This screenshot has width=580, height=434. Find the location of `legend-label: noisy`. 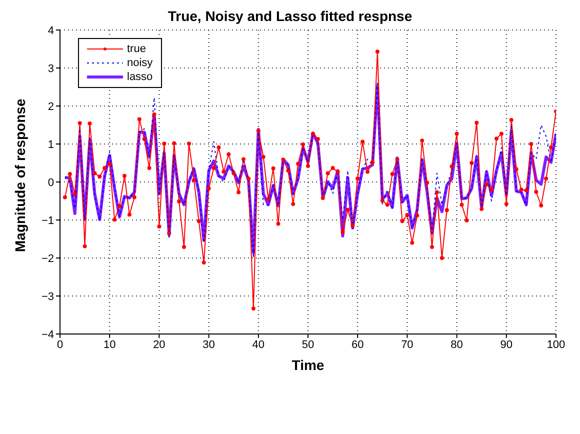

legend-label: noisy is located at coordinates (140, 63).